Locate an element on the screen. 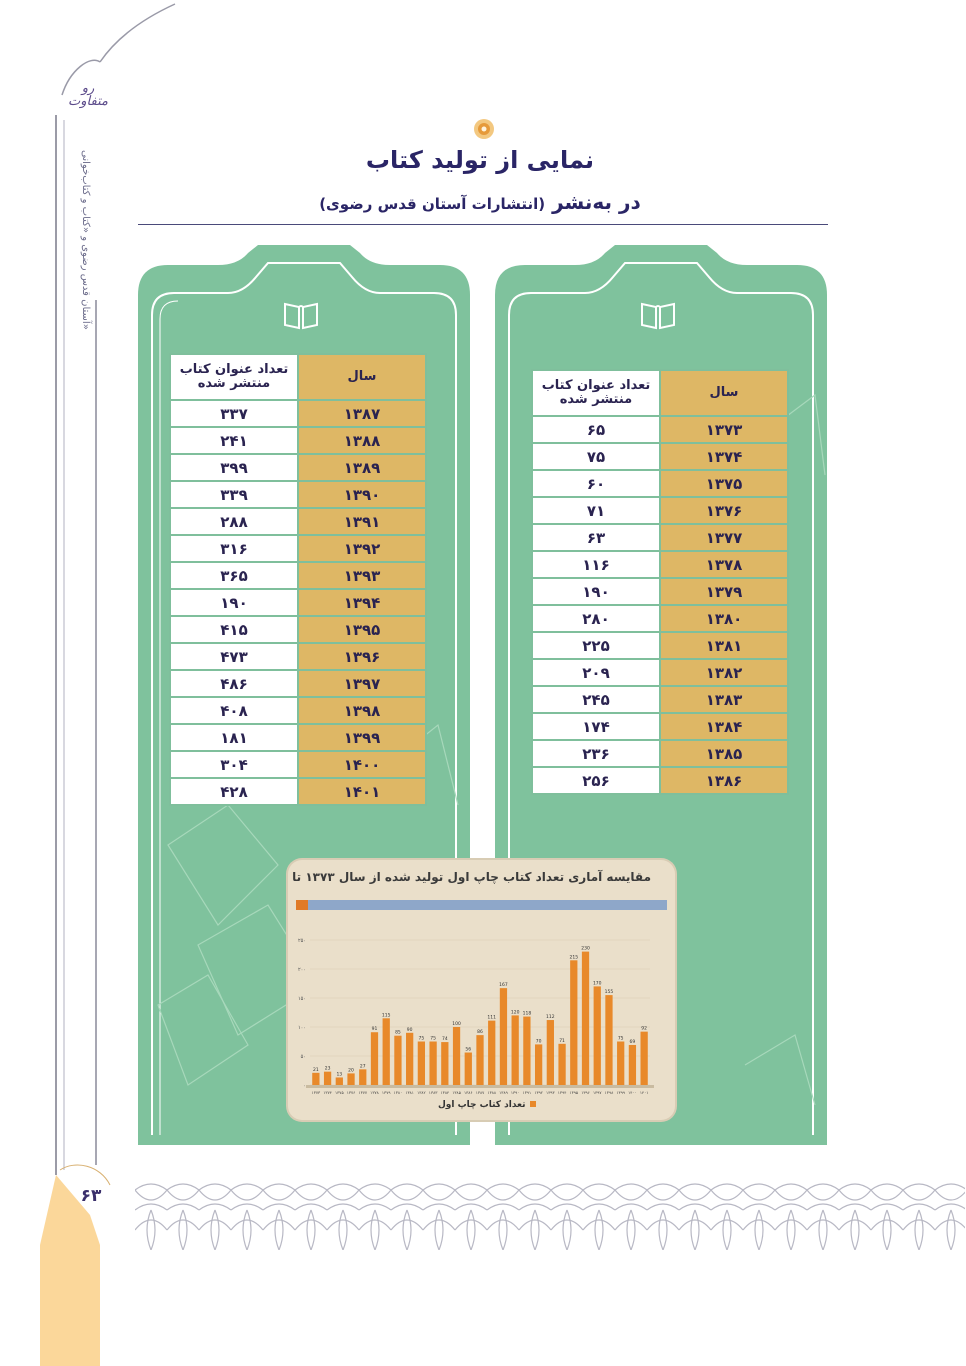 This screenshot has width=966, height=1366. y-tick-label: ۱۰۰ is located at coordinates (302, 1028).